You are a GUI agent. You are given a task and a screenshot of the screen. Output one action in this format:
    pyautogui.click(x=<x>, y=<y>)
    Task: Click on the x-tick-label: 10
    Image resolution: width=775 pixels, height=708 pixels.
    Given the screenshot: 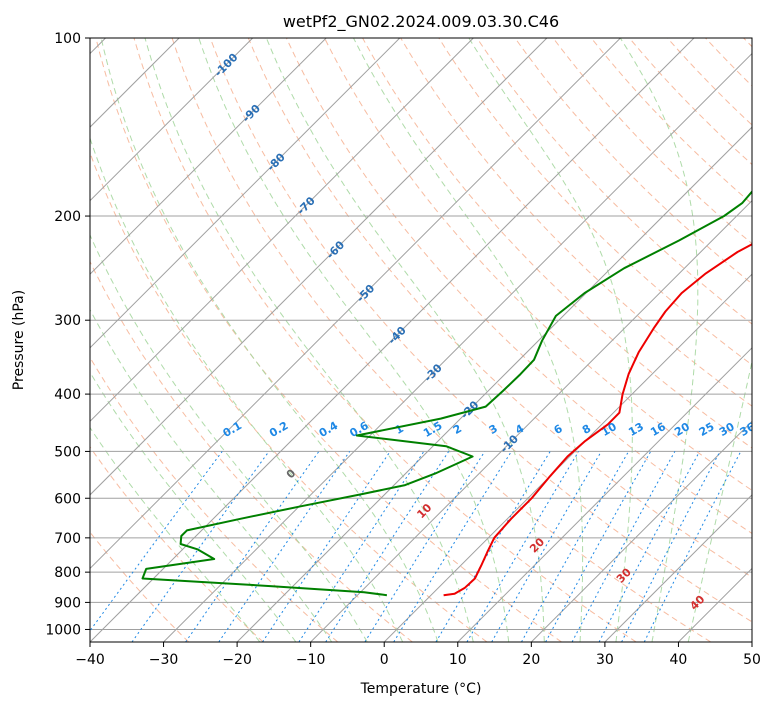 What is the action you would take?
    pyautogui.click(x=458, y=660)
    